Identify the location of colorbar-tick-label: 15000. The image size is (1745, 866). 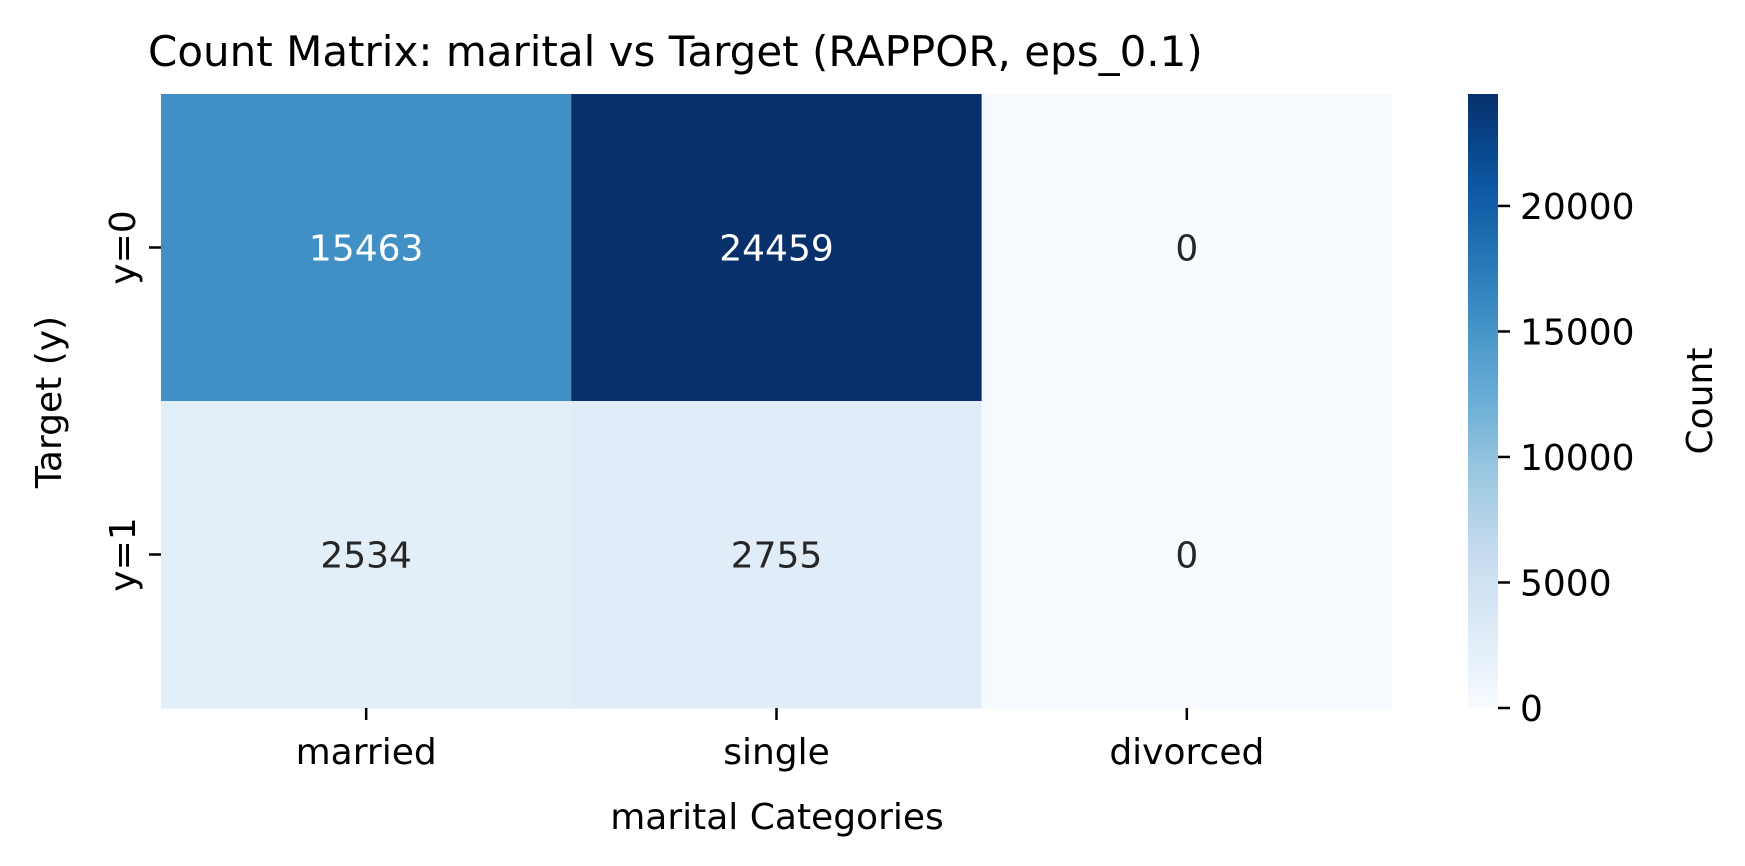
(1577, 332).